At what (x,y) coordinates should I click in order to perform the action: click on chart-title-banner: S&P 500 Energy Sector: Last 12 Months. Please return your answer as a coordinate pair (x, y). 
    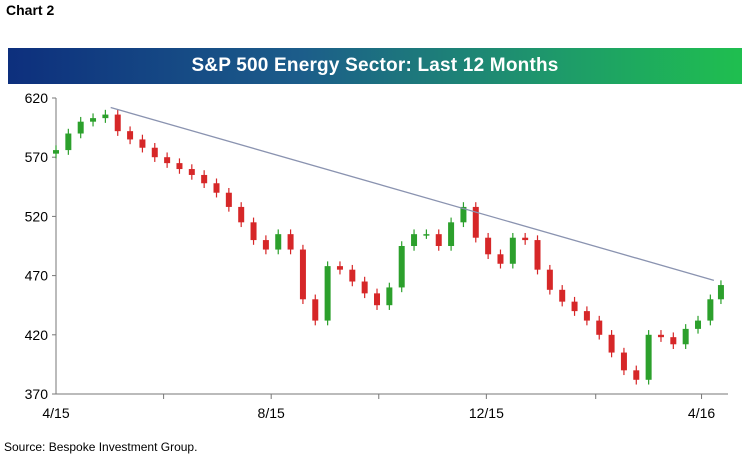
    Looking at the image, I should click on (375, 66).